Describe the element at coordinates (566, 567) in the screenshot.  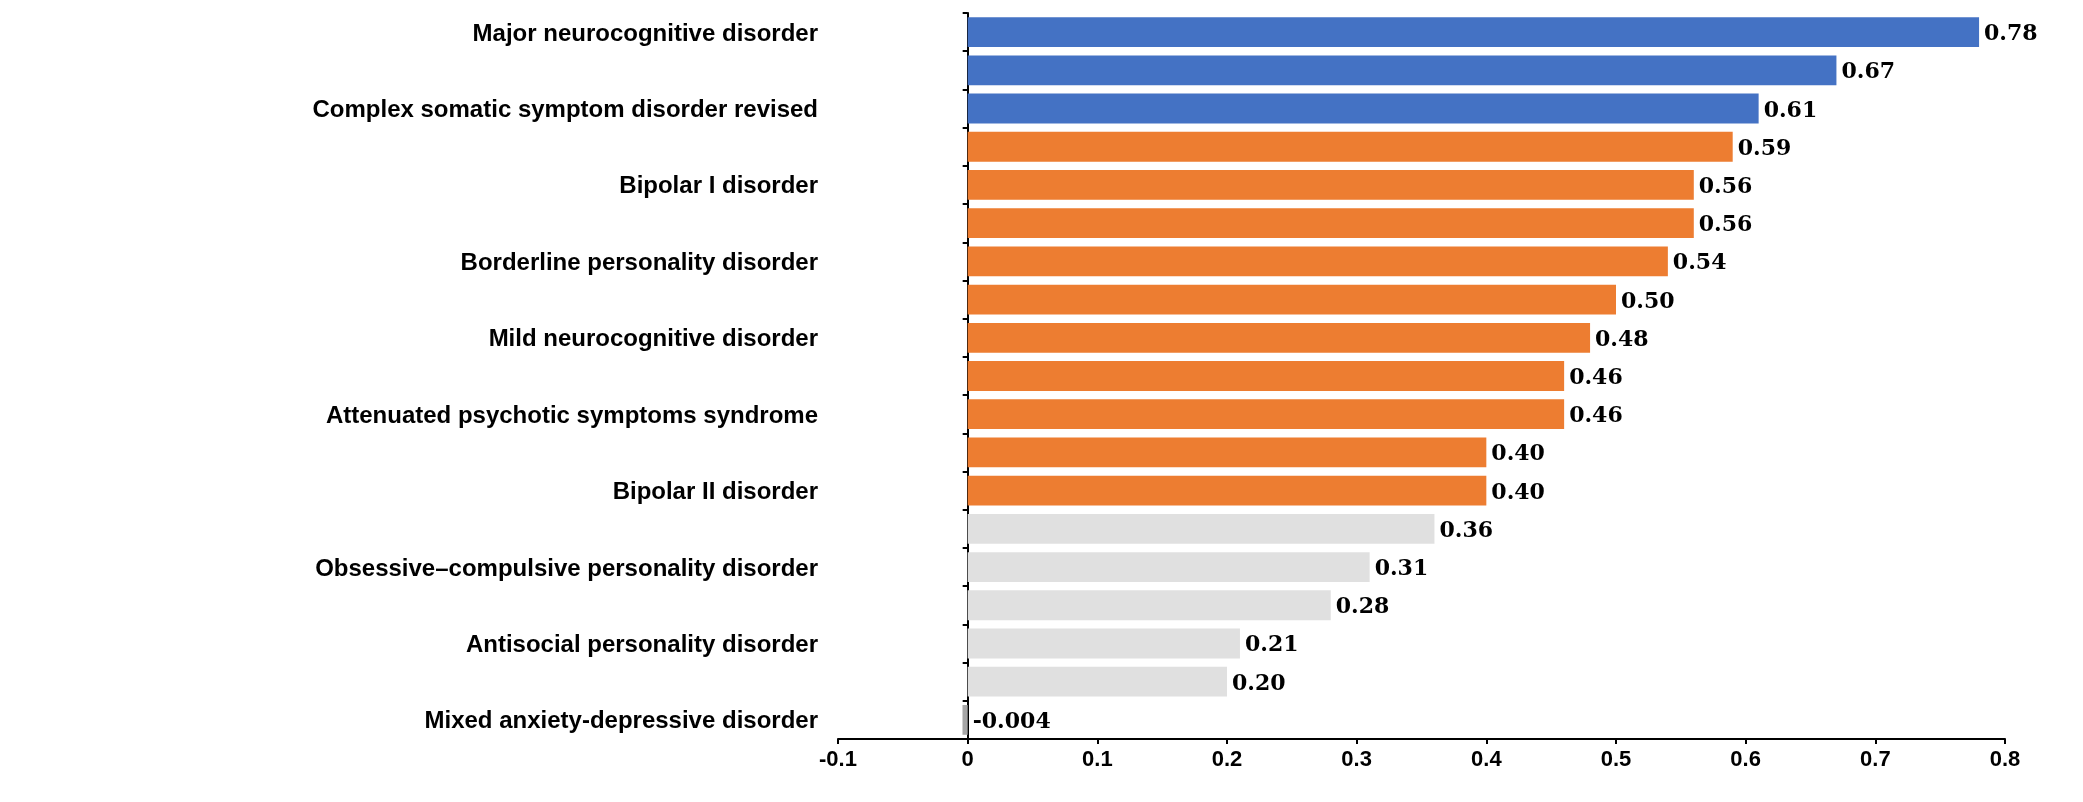
I see `y-tick-label: Obsessive–compulsive personality disorder` at that location.